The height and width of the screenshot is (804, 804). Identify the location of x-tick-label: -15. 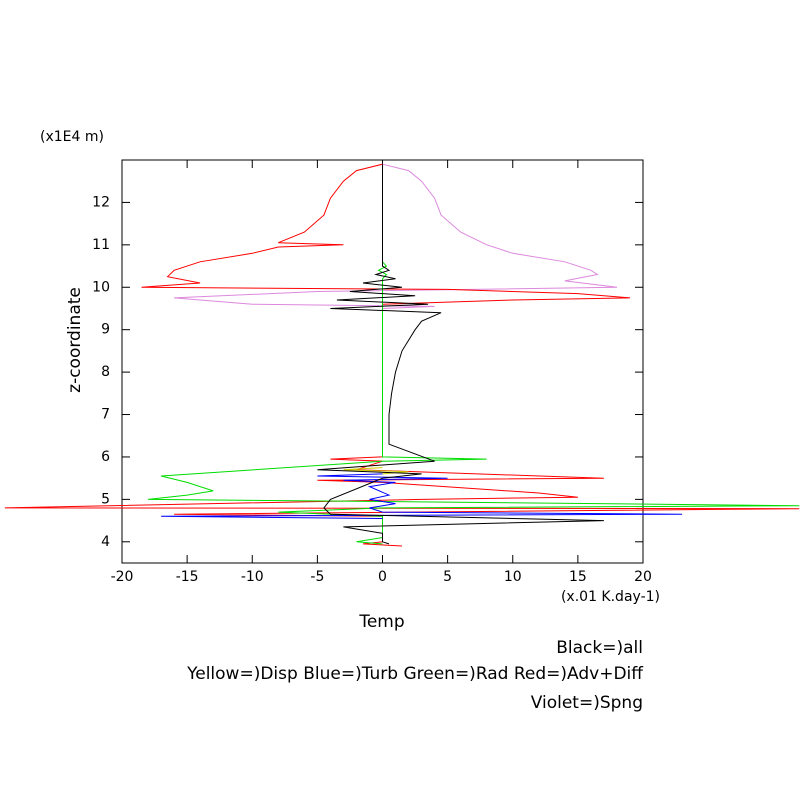
(187, 577).